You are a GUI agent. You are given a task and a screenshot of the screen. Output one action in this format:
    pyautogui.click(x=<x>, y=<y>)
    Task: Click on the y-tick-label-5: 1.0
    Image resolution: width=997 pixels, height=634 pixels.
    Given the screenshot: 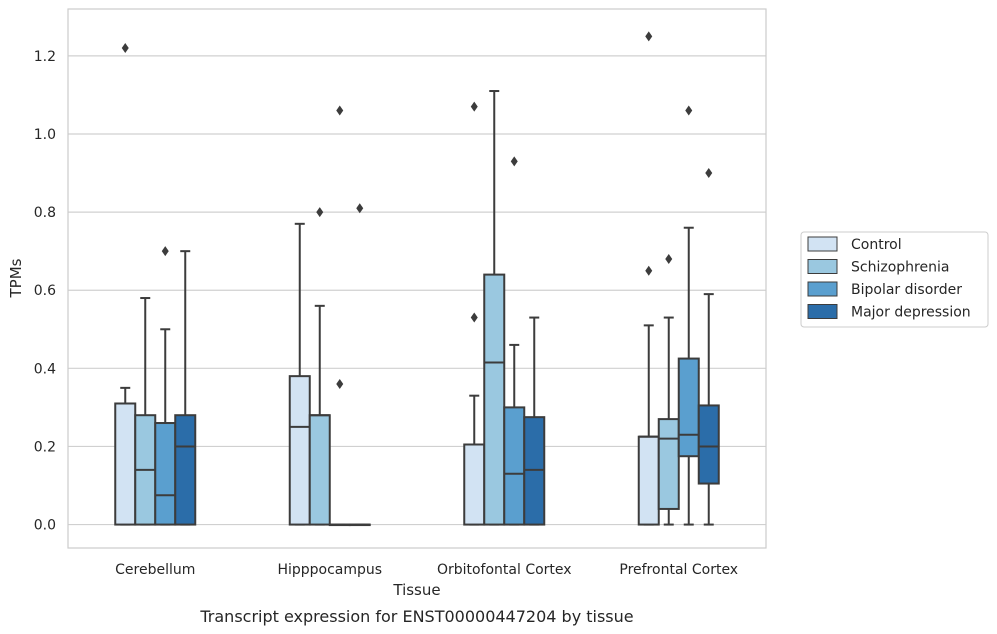 What is the action you would take?
    pyautogui.click(x=45, y=135)
    